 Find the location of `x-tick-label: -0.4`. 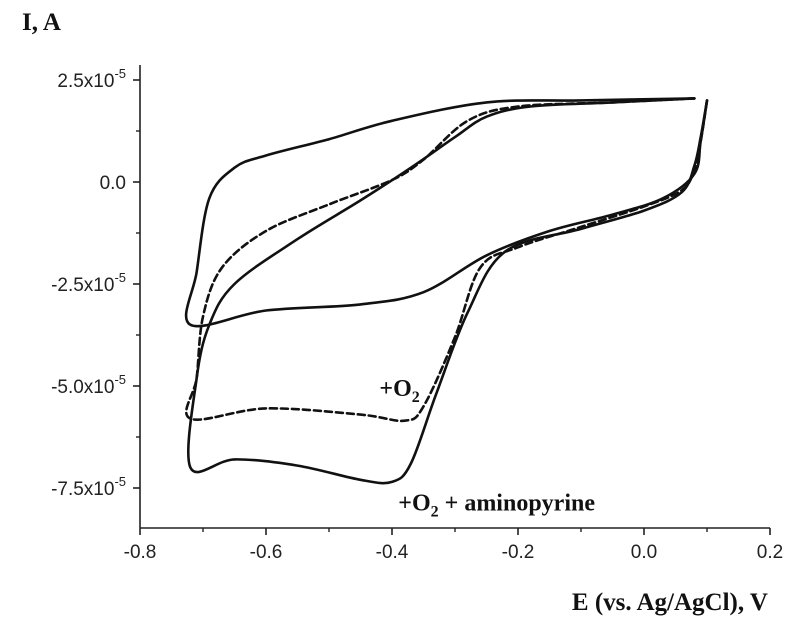

x-tick-label: -0.4 is located at coordinates (392, 552).